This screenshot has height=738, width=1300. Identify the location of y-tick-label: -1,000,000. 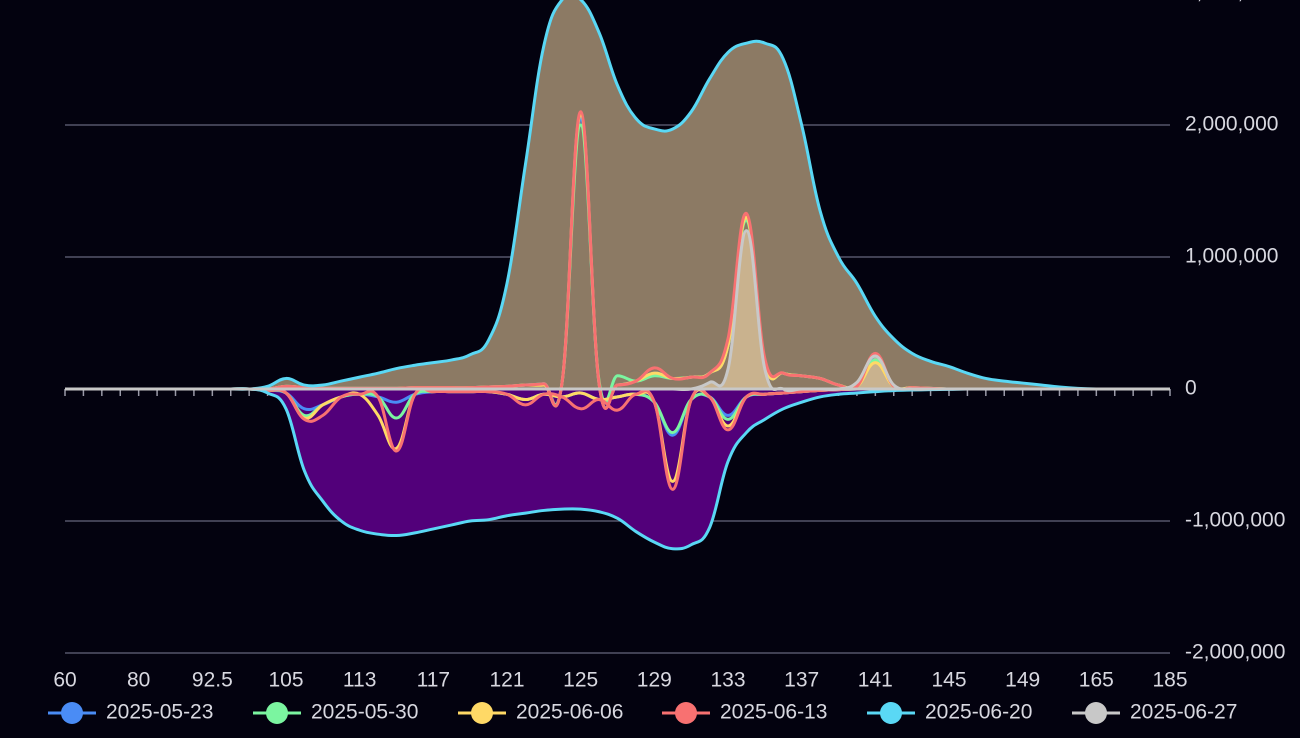
(1235, 520).